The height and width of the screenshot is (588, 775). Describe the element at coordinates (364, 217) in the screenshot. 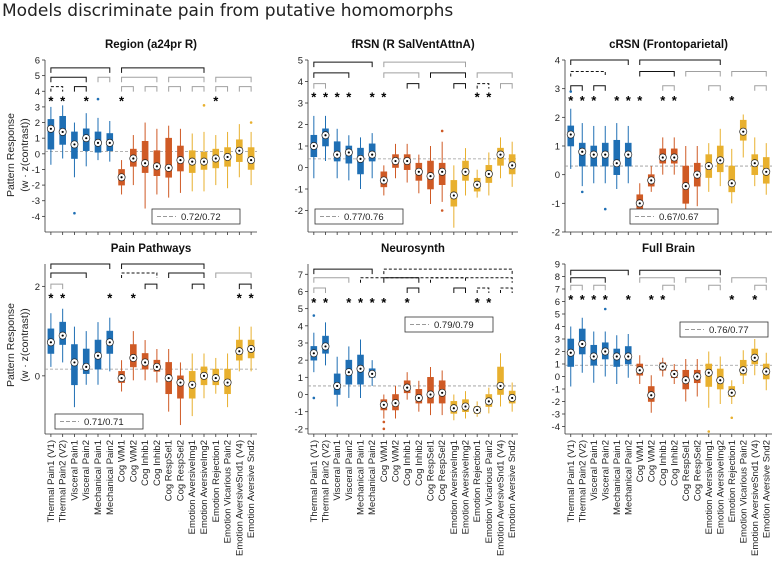

I see `legend-text: 0.77/0.76` at that location.